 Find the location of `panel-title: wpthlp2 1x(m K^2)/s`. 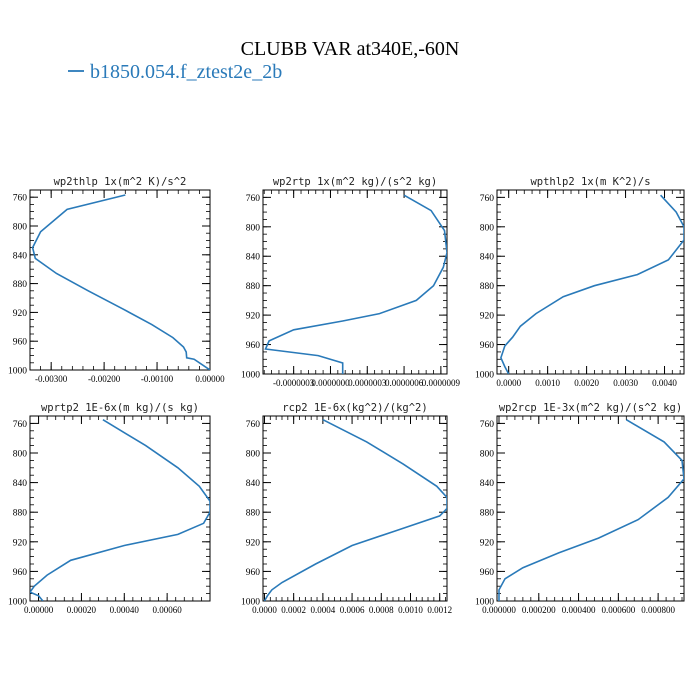

panel-title: wpthlp2 1x(m K^2)/s is located at coordinates (590, 182).